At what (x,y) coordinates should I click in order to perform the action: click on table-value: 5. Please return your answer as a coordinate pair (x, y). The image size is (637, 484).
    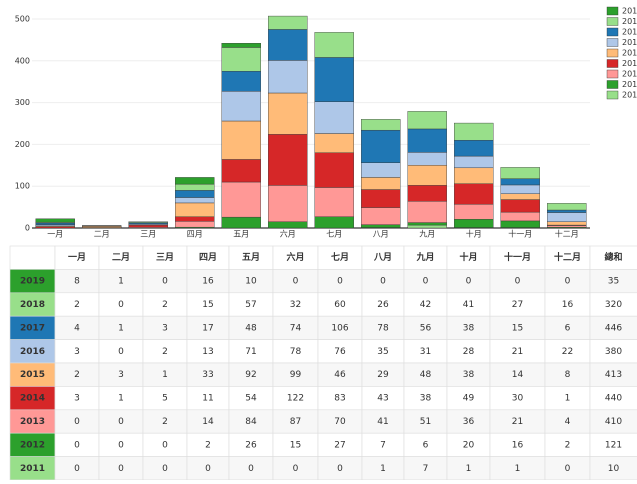
    Looking at the image, I should click on (165, 399).